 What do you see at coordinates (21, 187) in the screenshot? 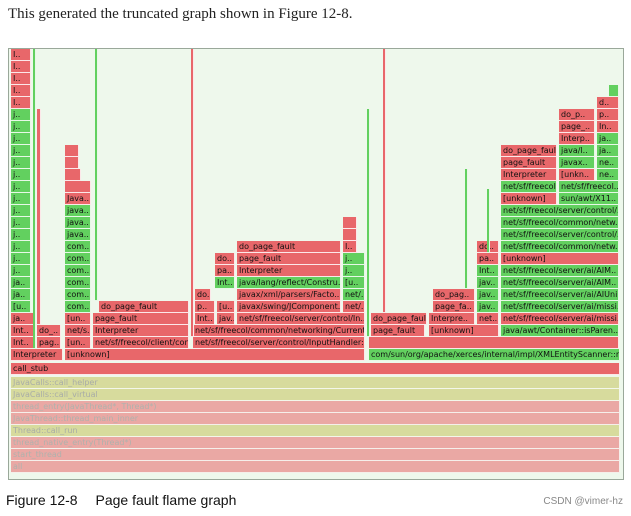
I see `frame-j-8: j..` at bounding box center [21, 187].